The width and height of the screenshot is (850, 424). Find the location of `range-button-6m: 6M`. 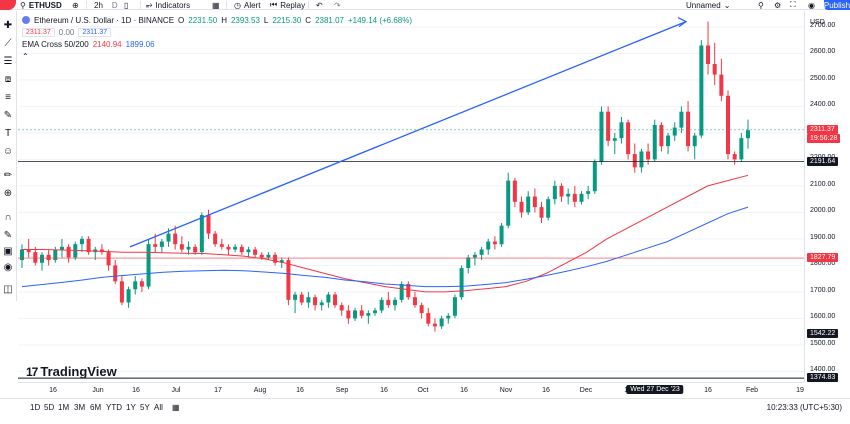

range-button-6m: 6M is located at coordinates (96, 407).